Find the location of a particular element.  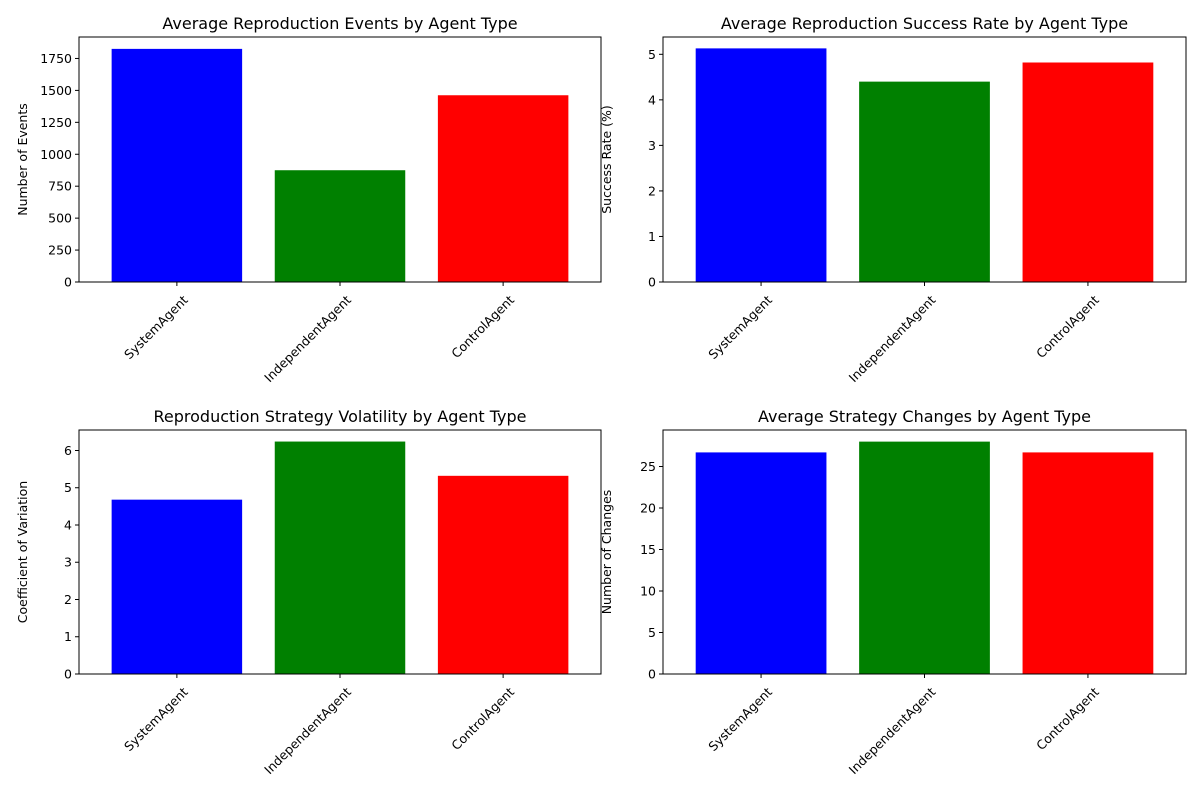

y-tick-label: 500 is located at coordinates (60, 218).